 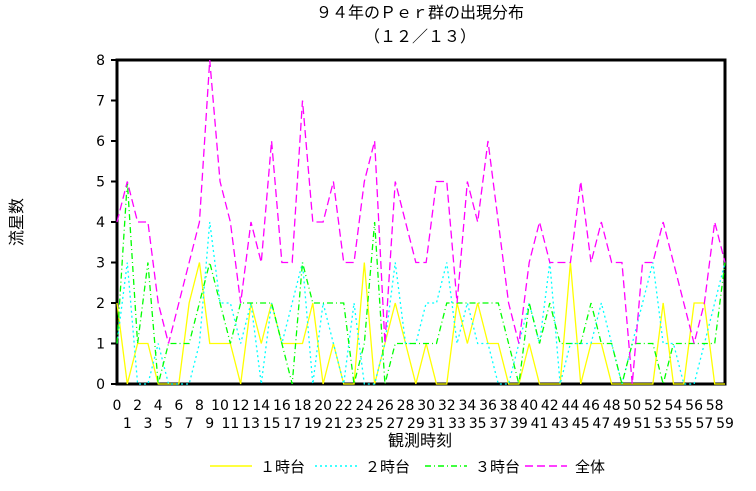 I want to click on x-tick-label: 40, so click(x=529, y=406).